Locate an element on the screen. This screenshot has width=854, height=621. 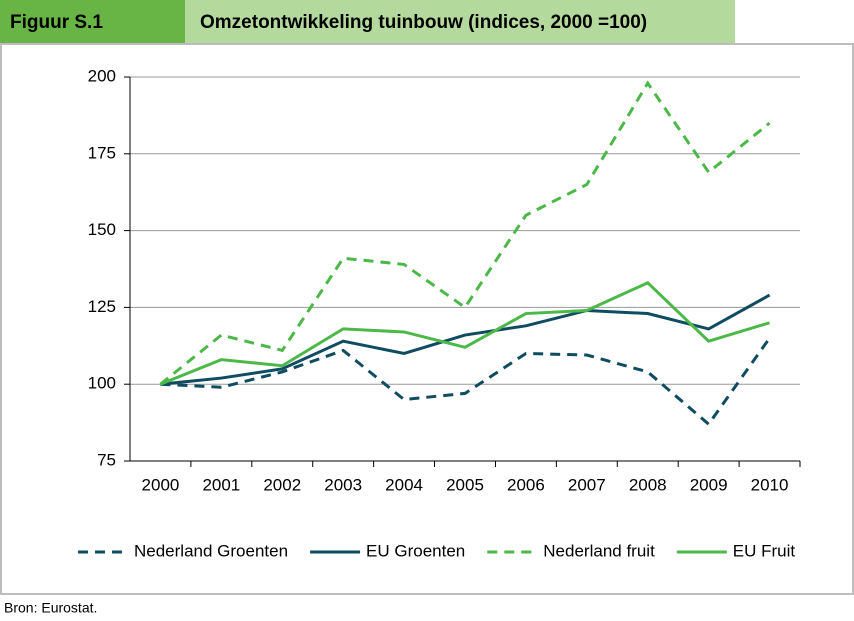
x-tick-label: 2009 is located at coordinates (709, 484).